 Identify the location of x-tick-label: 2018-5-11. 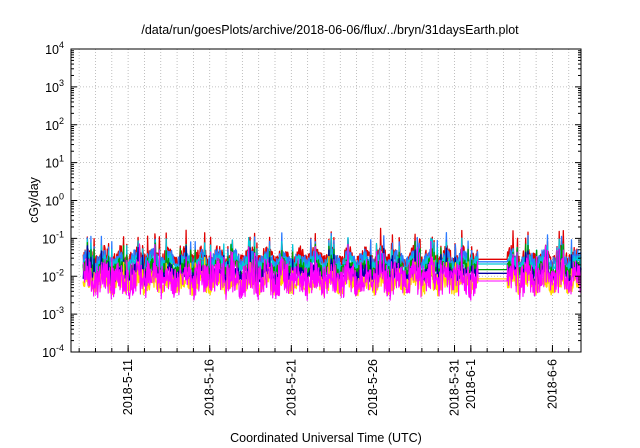
(128, 387).